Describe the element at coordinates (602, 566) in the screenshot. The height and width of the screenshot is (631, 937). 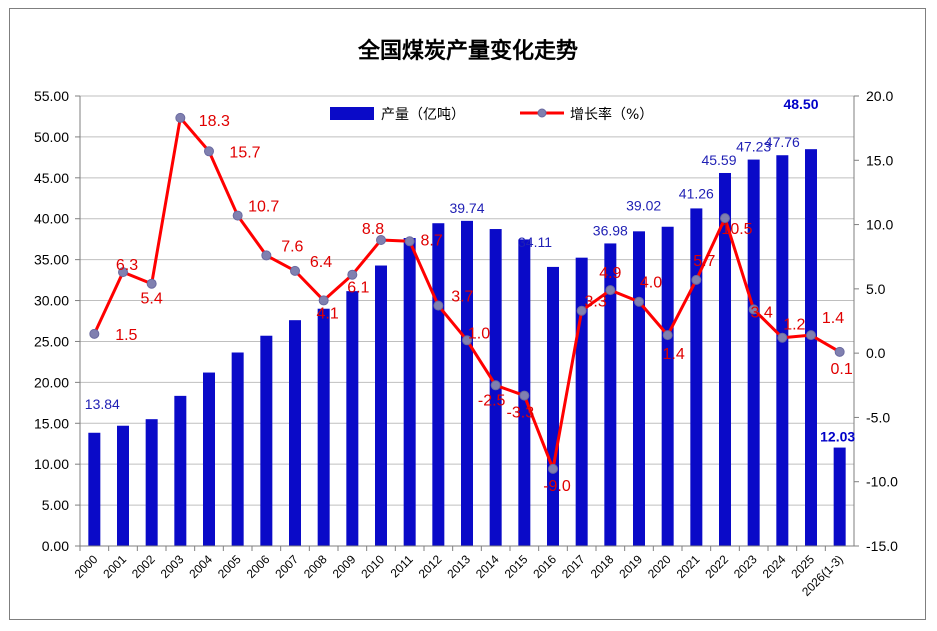
I see `x-tick-label: 2018` at that location.